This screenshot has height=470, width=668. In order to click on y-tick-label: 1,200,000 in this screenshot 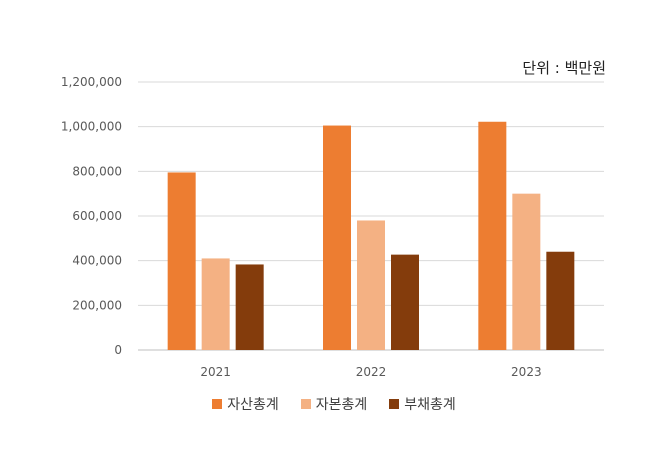, I will do `click(91, 82)`.